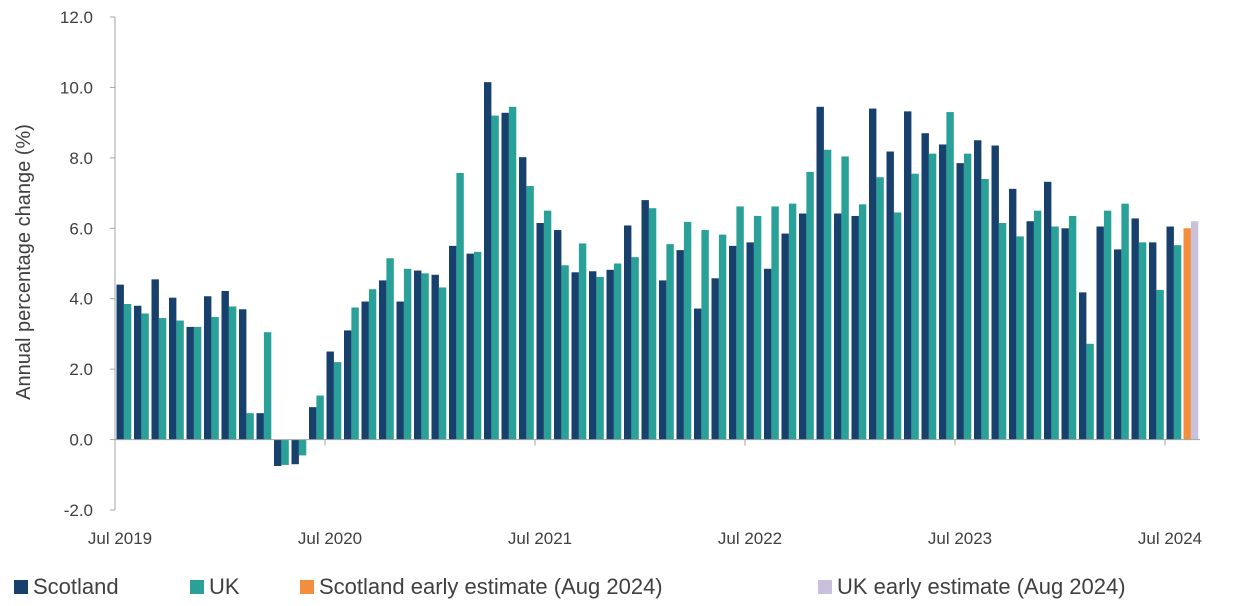 The height and width of the screenshot is (606, 1233). Describe the element at coordinates (670, 342) in the screenshot. I see `bar-uk-feb-2022` at that location.